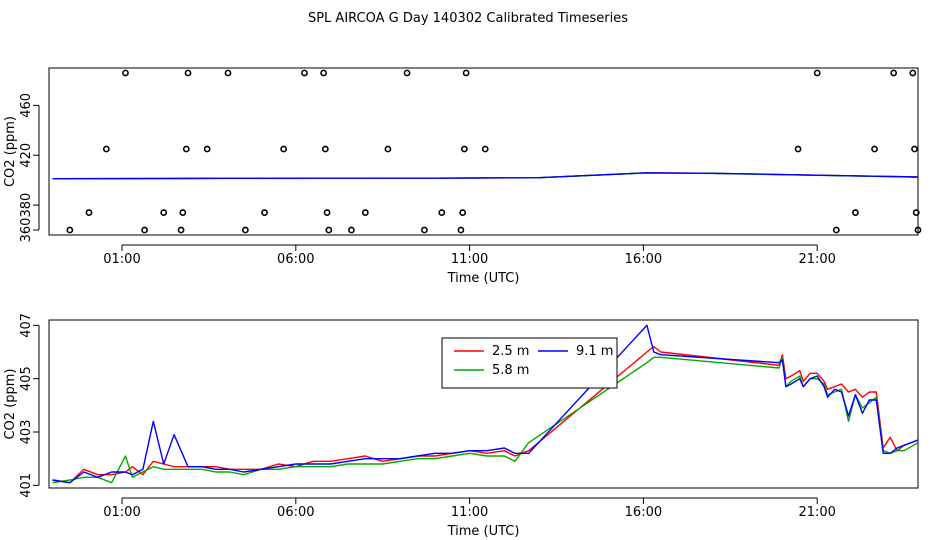 Image resolution: width=936 pixels, height=540 pixels. What do you see at coordinates (26, 325) in the screenshot?
I see `panel2-y-tick-label: 407` at bounding box center [26, 325].